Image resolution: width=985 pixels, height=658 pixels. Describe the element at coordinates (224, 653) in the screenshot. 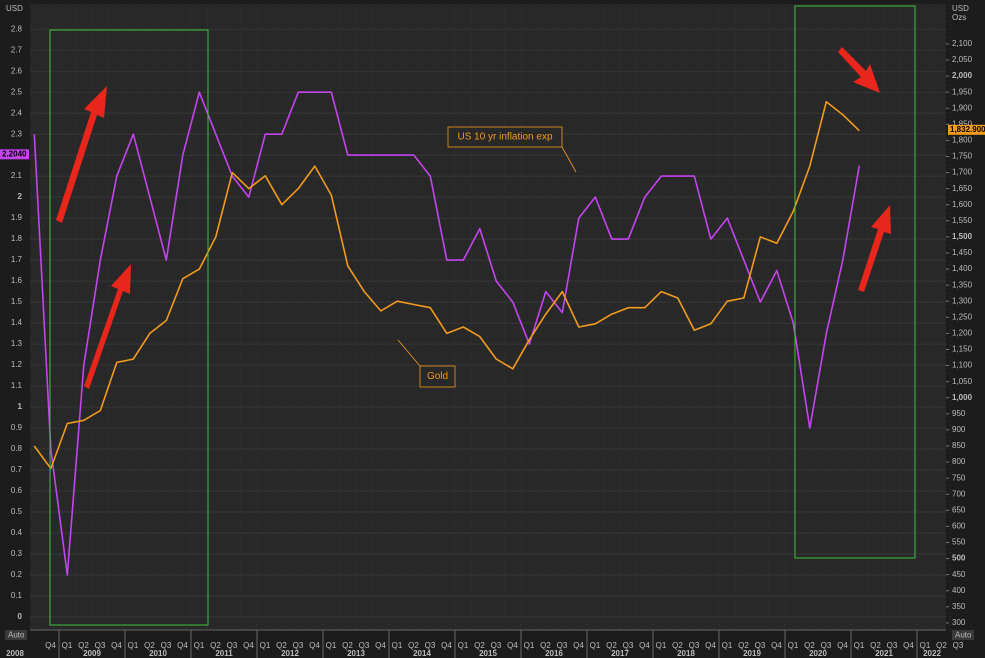

I see `x-year-label: 2011` at that location.